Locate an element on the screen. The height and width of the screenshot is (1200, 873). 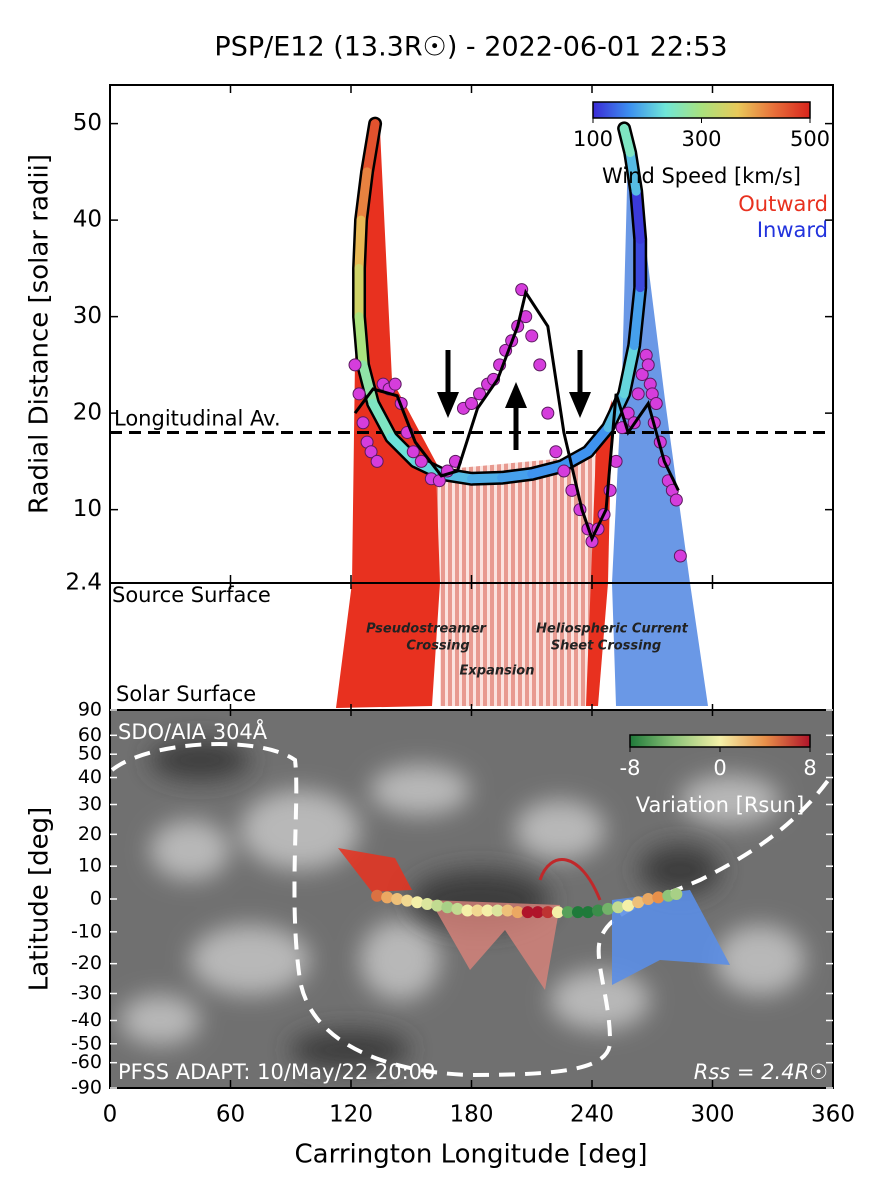
y-tick-label: 50 is located at coordinates (87, 123).